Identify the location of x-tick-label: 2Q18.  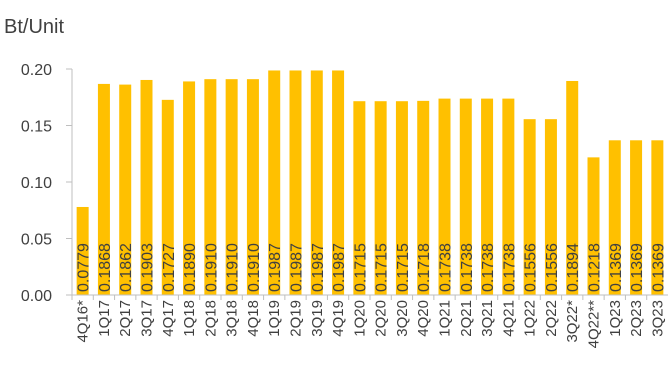
(210, 318).